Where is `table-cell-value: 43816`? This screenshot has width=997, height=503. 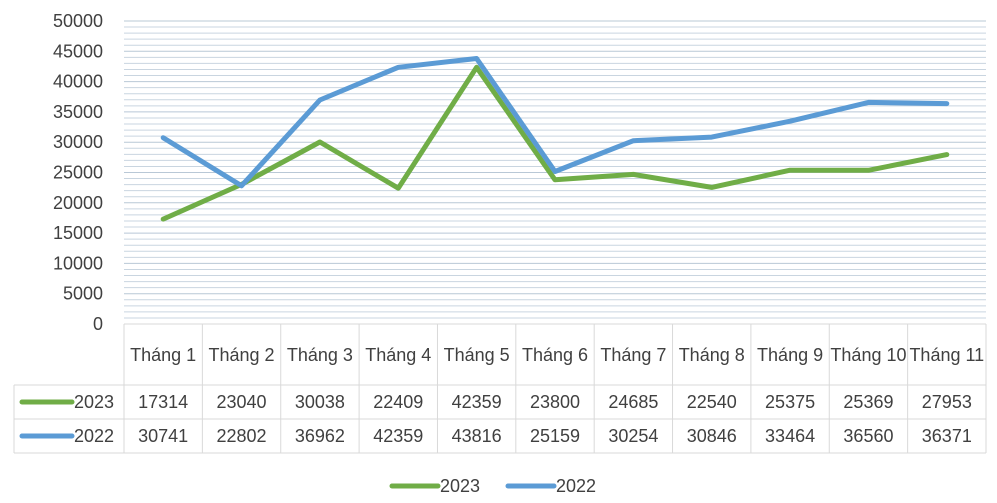
table-cell-value: 43816 is located at coordinates (477, 436).